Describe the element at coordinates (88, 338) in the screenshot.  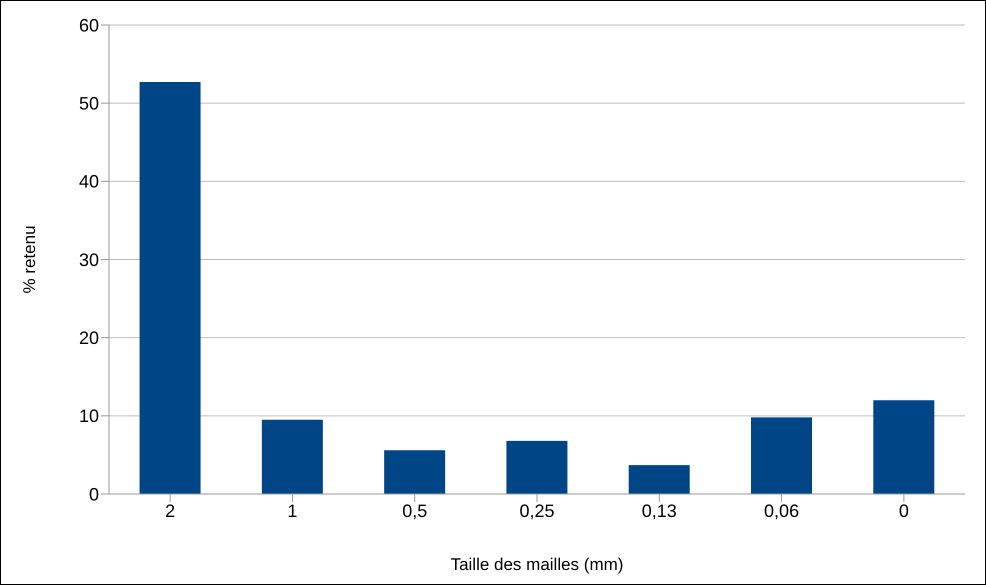
I see `y-tick-label: 20` at that location.